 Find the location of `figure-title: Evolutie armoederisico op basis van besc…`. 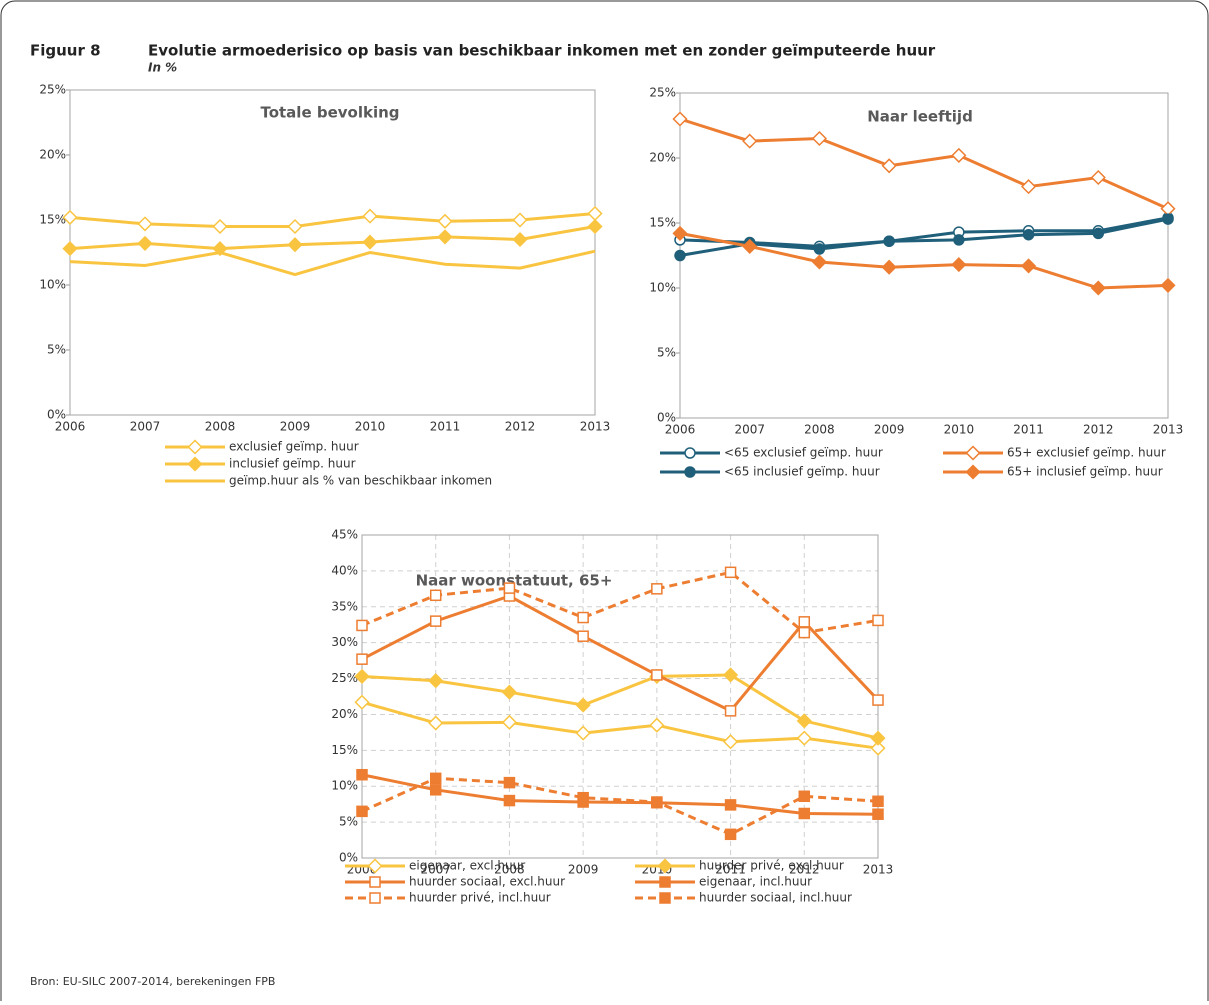

figure-title: Evolutie armoederisico op basis van besc… is located at coordinates (542, 51).